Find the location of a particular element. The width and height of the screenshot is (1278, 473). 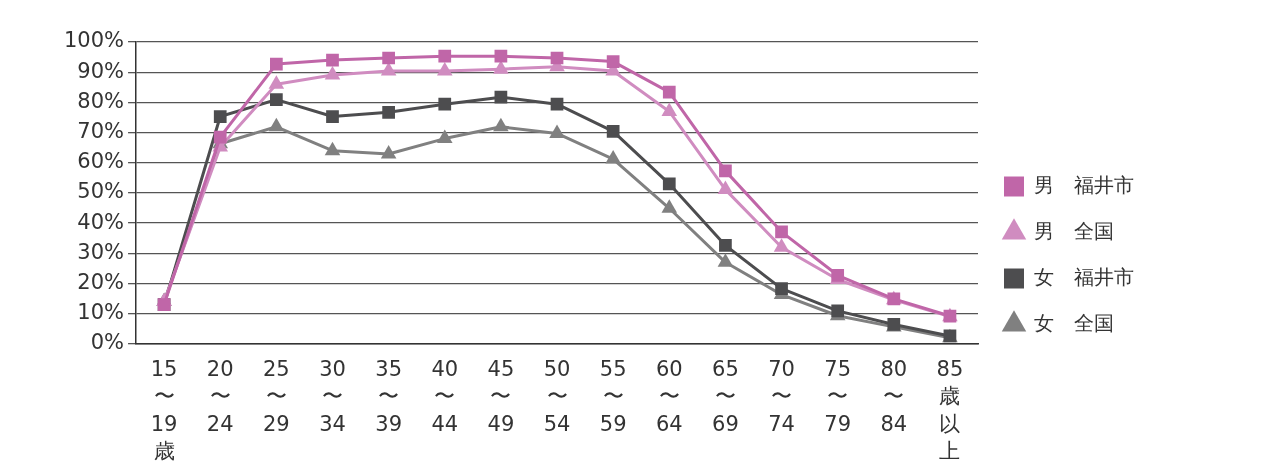

y-tick-label: 50% is located at coordinates (101, 191).